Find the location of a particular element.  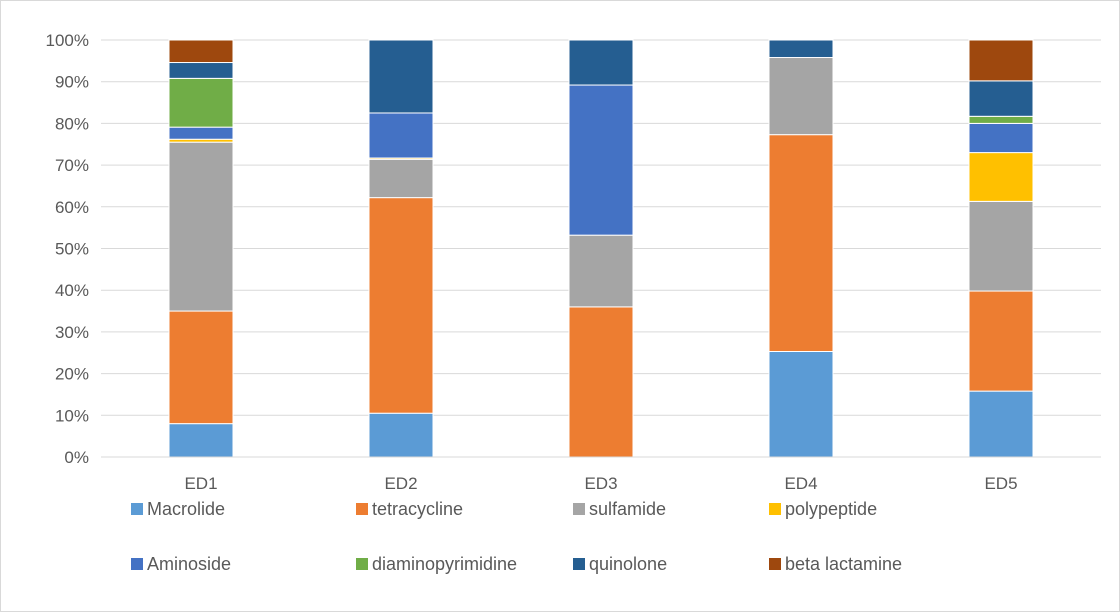

x-tick-label: ED5 is located at coordinates (1000, 483).